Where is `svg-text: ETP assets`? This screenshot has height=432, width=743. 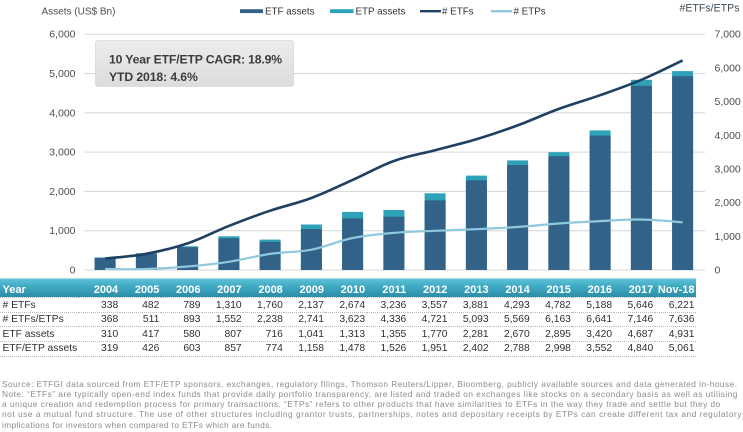 svg-text: ETP assets is located at coordinates (381, 11).